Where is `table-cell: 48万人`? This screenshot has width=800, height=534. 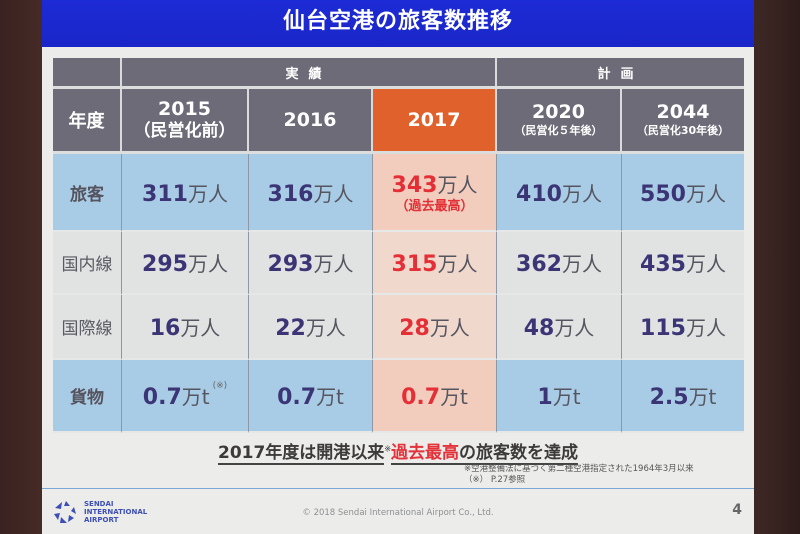 table-cell: 48万人 is located at coordinates (559, 327).